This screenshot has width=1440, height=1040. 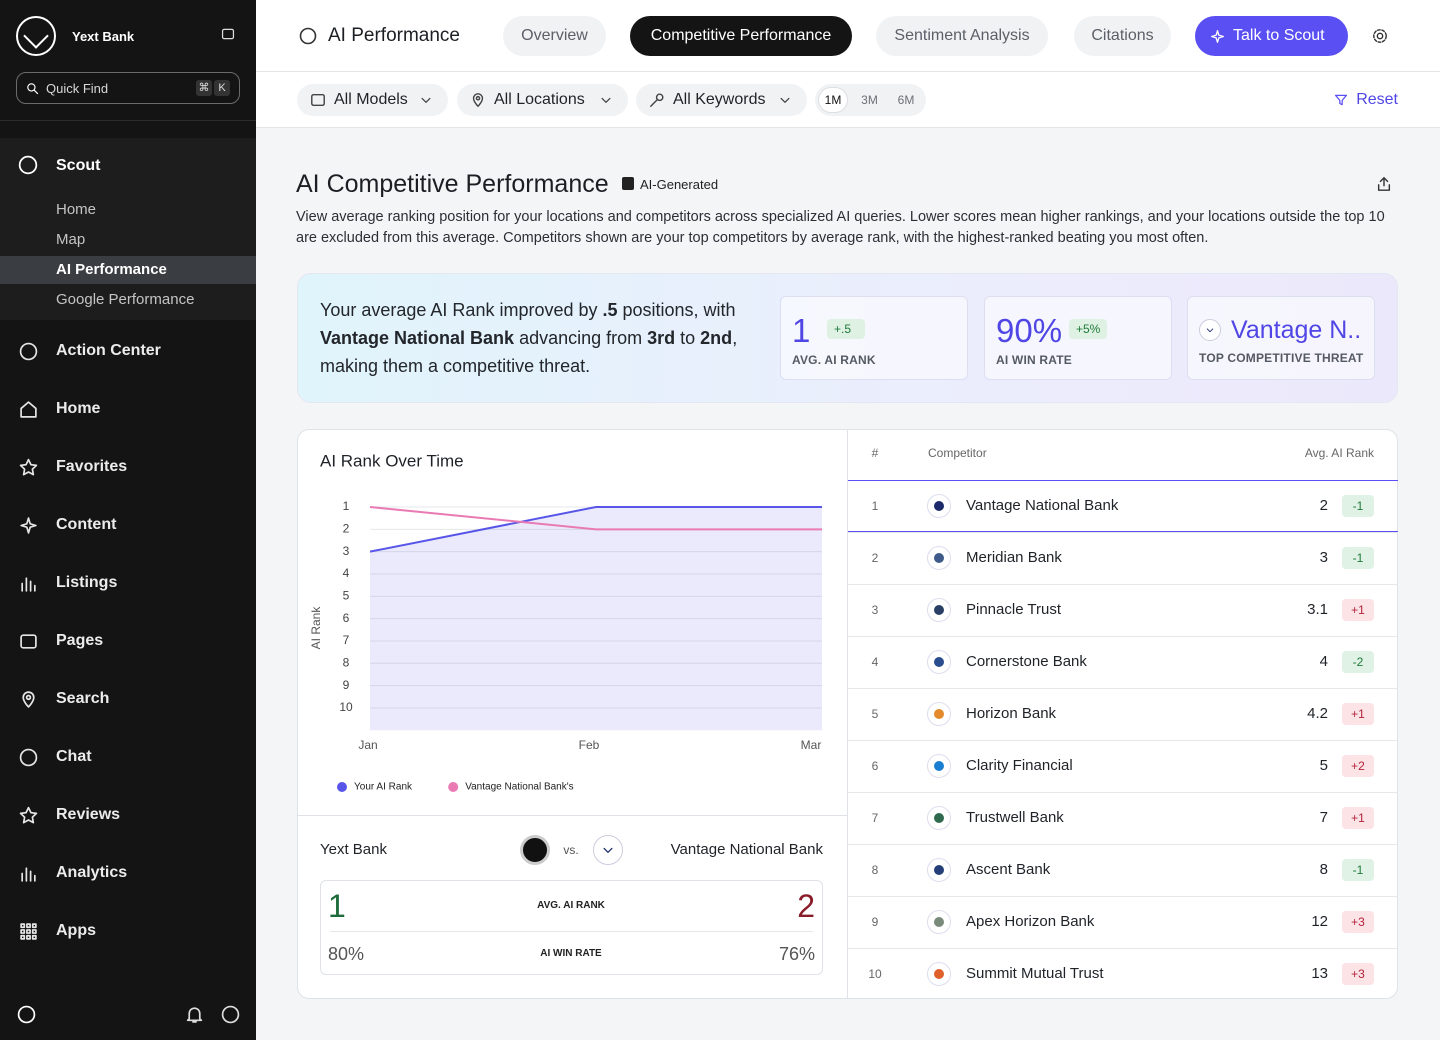 What do you see at coordinates (716, 338) in the screenshot?
I see `summary-text-segment: 2nd` at bounding box center [716, 338].